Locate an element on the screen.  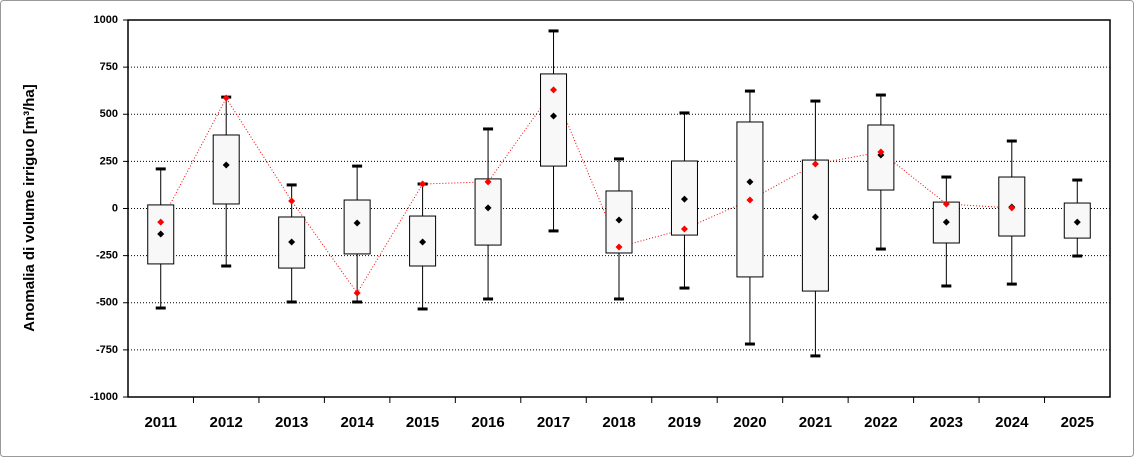
x-tick-label: 2023 is located at coordinates (946, 422).